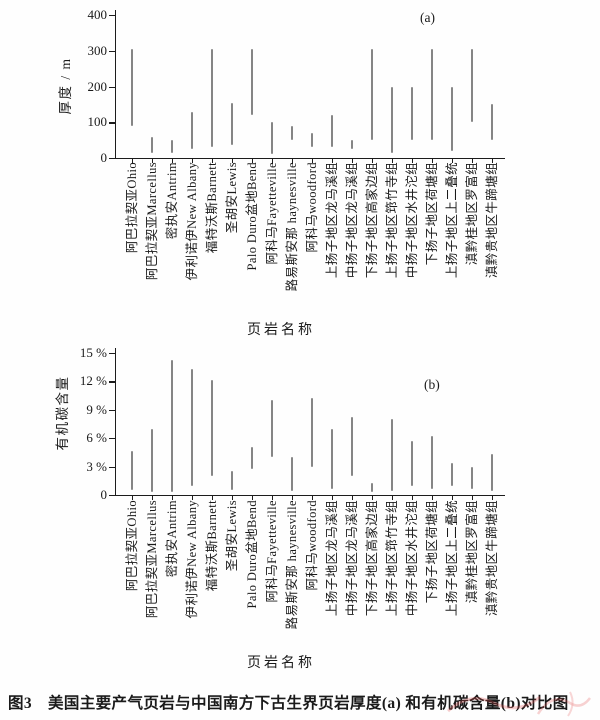  What do you see at coordinates (97, 50) in the screenshot?
I see `y-tick-label: 300` at bounding box center [97, 50].